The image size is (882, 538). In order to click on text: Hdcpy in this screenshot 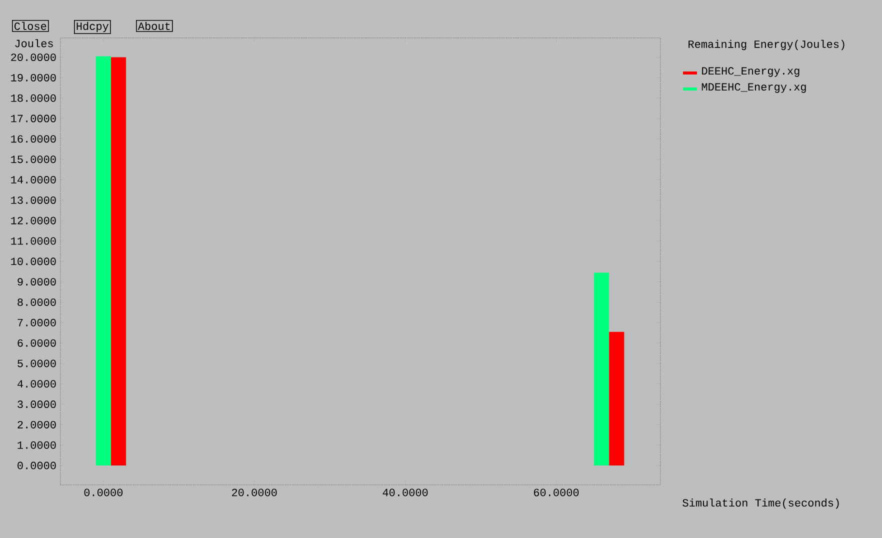, I will do `click(92, 27)`.